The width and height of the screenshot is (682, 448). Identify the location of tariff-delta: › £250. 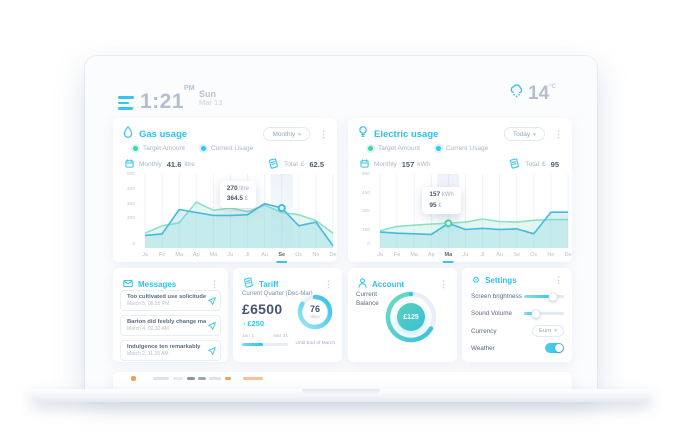
(254, 323).